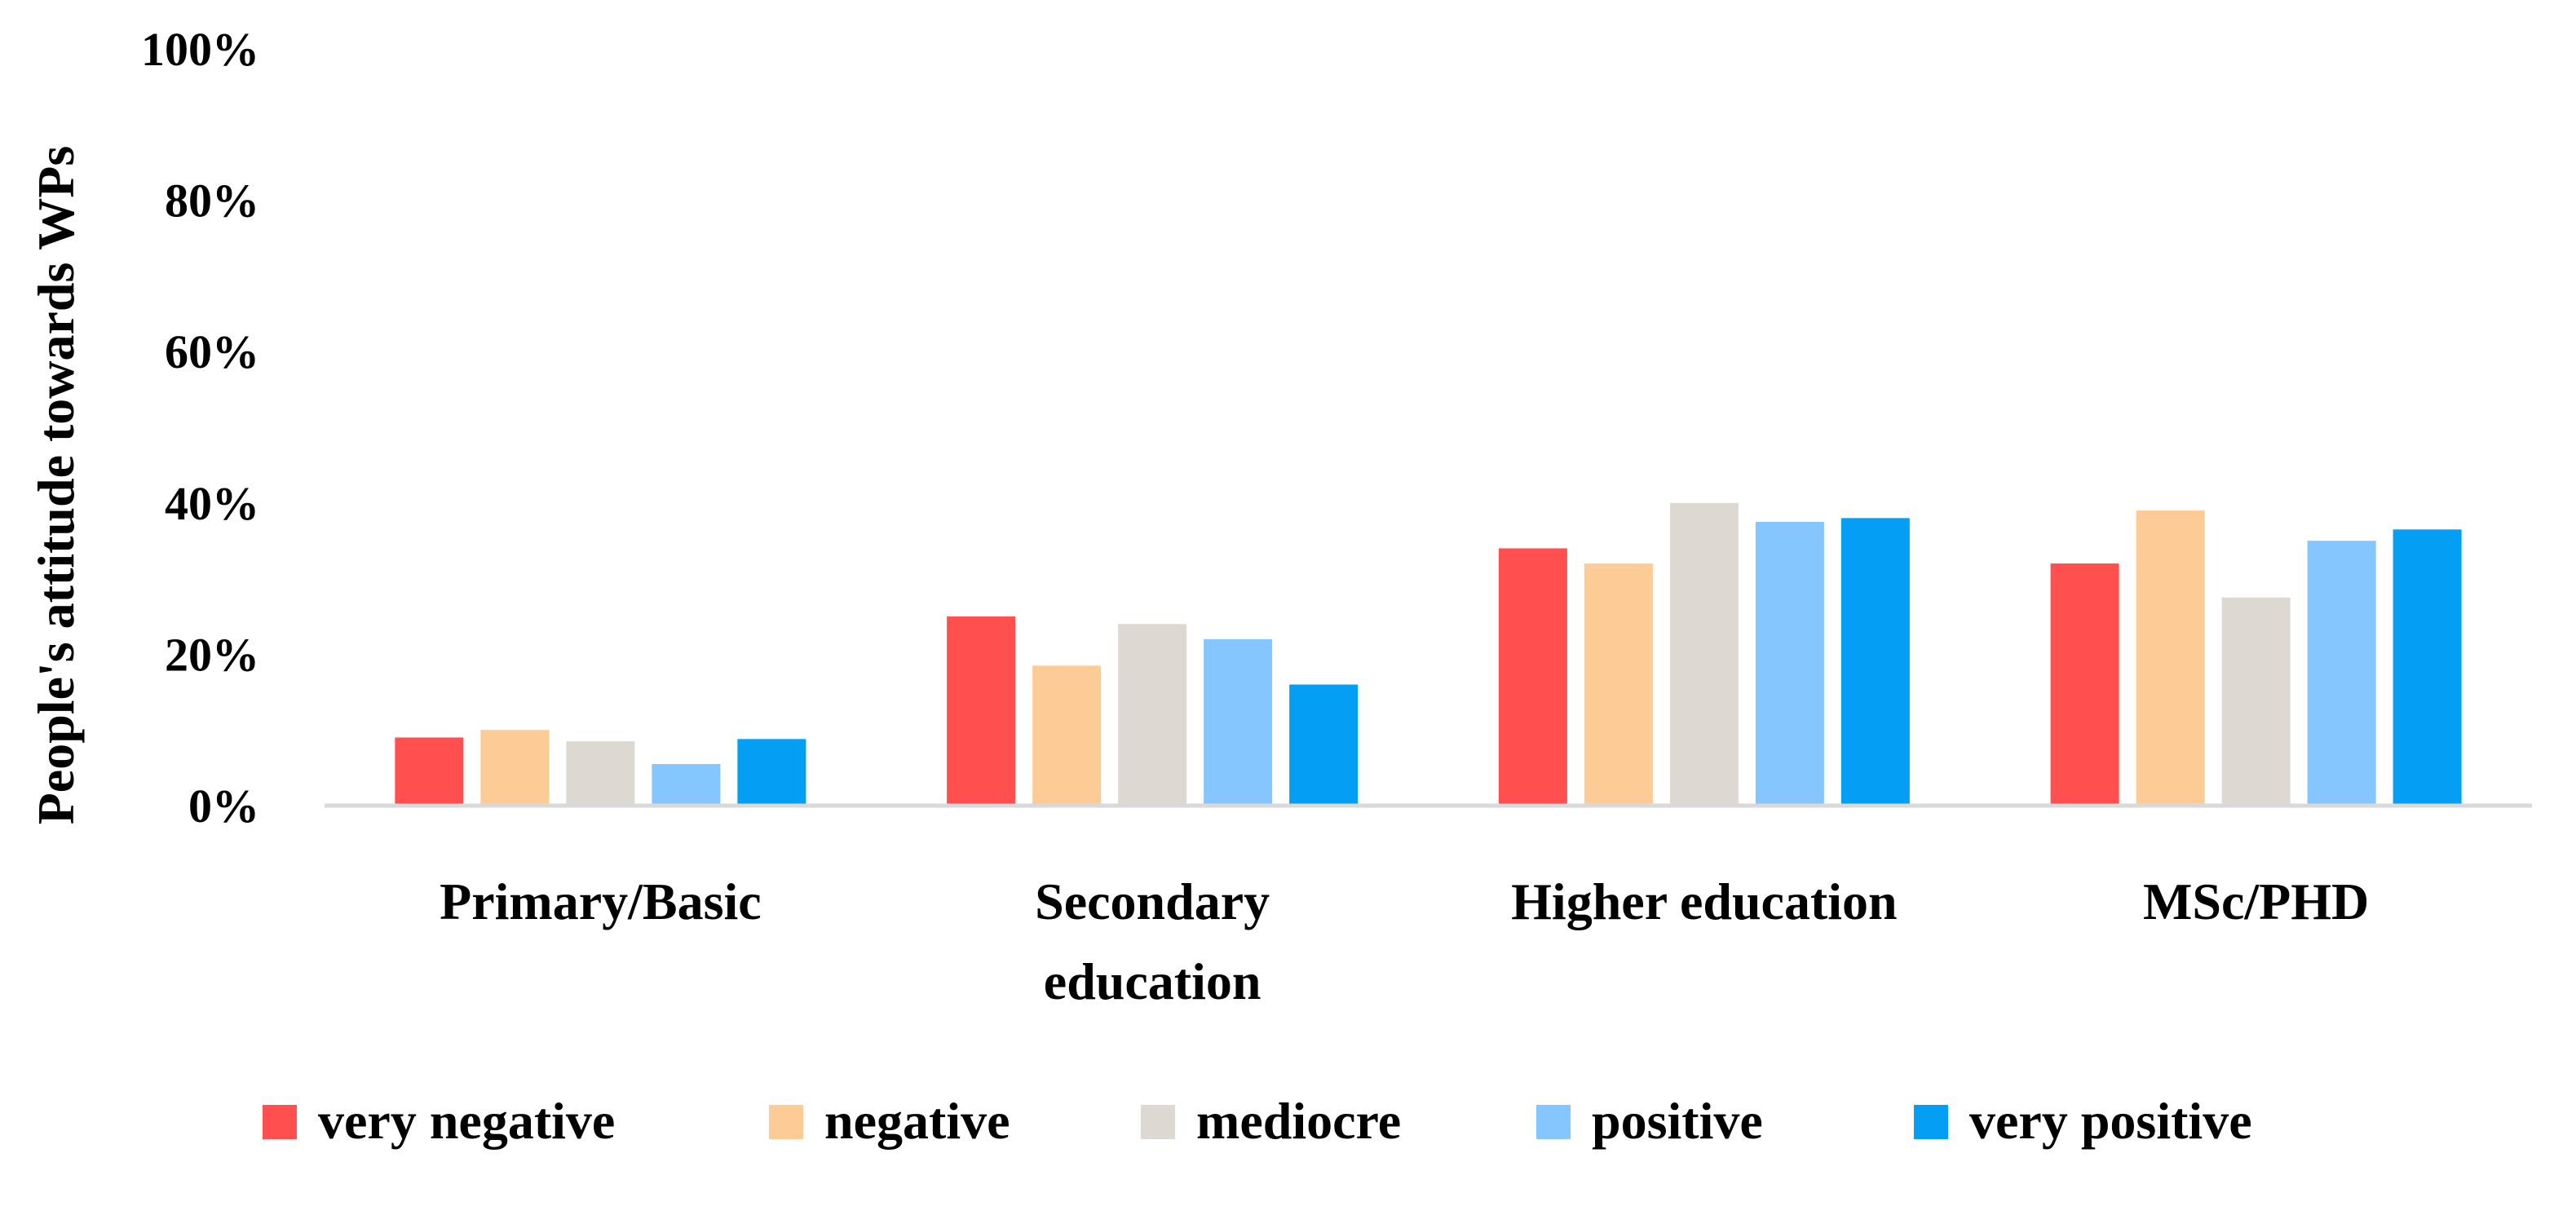  What do you see at coordinates (917, 1121) in the screenshot?
I see `legend-label: negative` at bounding box center [917, 1121].